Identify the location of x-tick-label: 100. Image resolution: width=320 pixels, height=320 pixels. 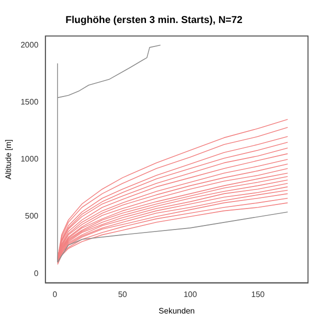
(191, 294).